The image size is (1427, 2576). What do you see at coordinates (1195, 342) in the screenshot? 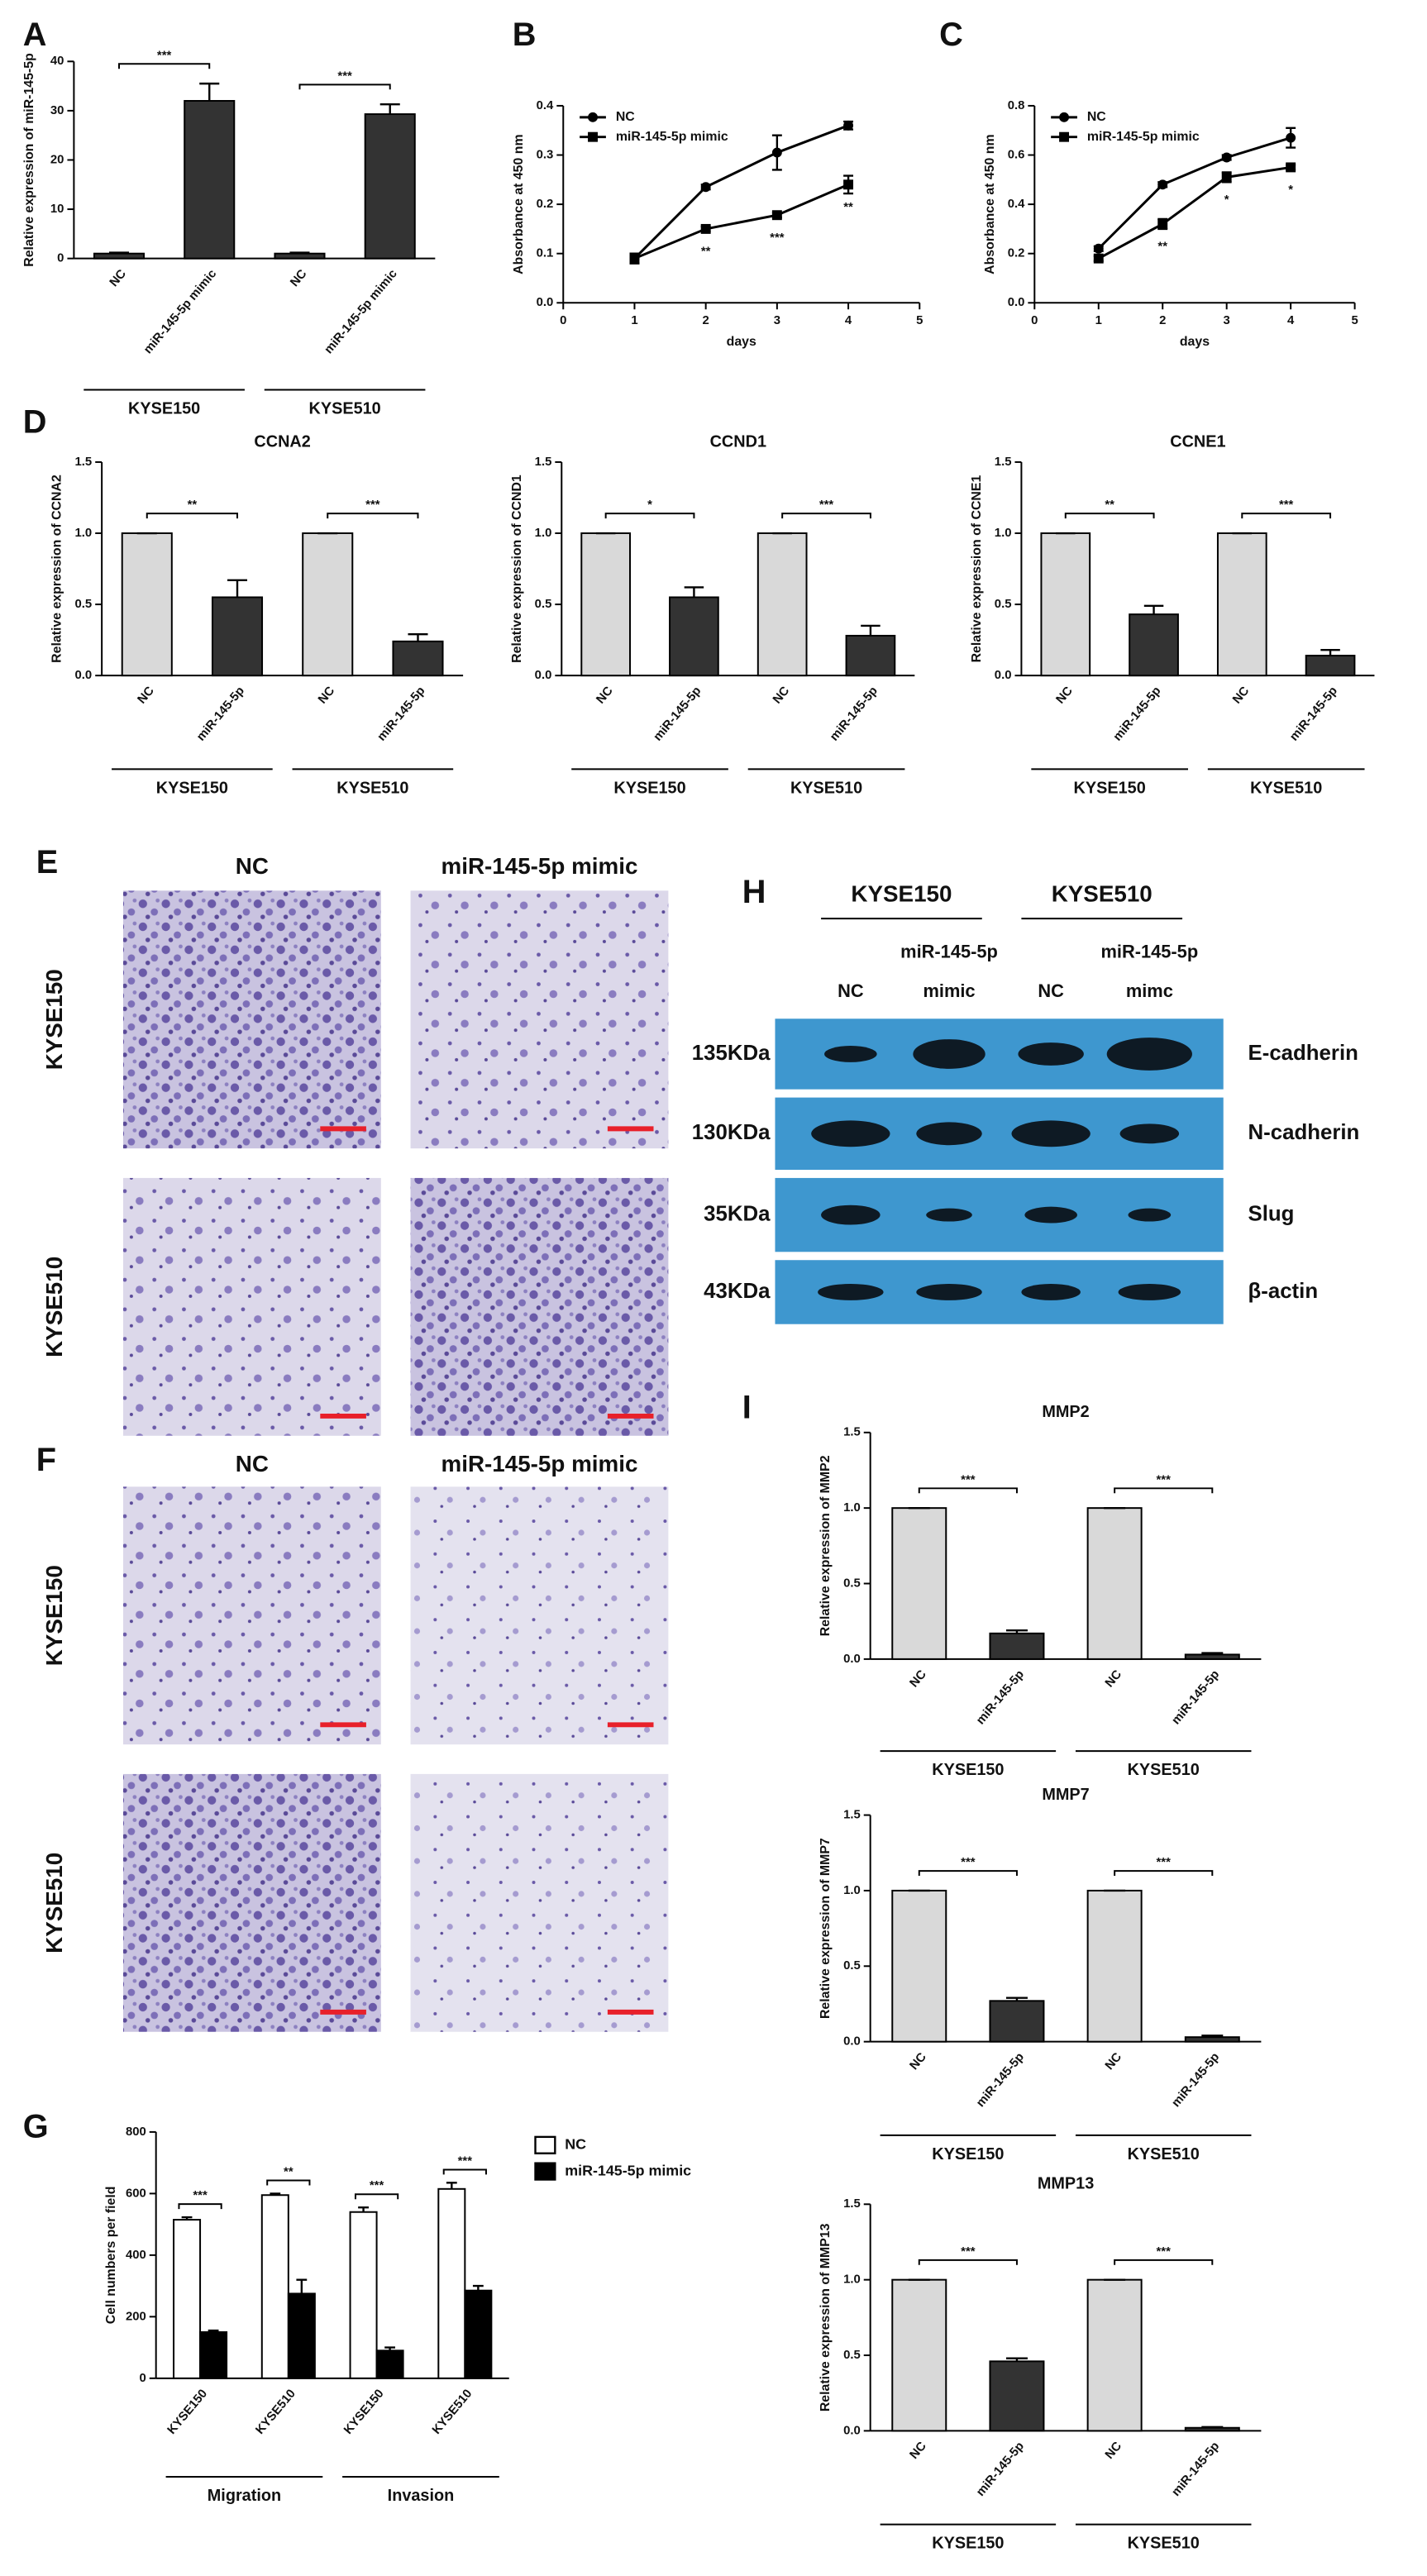
I see `x-axis-label: days` at bounding box center [1195, 342].